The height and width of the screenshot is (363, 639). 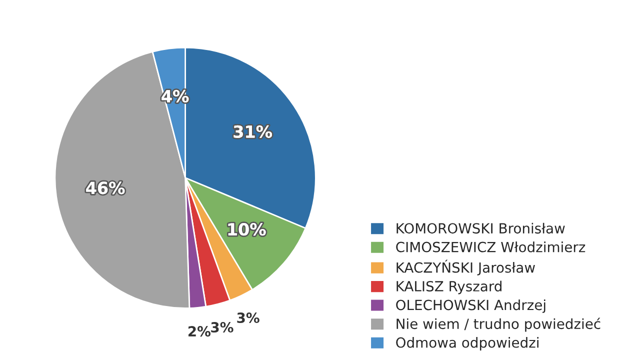 What do you see at coordinates (491, 247) in the screenshot?
I see `legend-label: CIMOSZEWICZ Włodzimierz` at bounding box center [491, 247].